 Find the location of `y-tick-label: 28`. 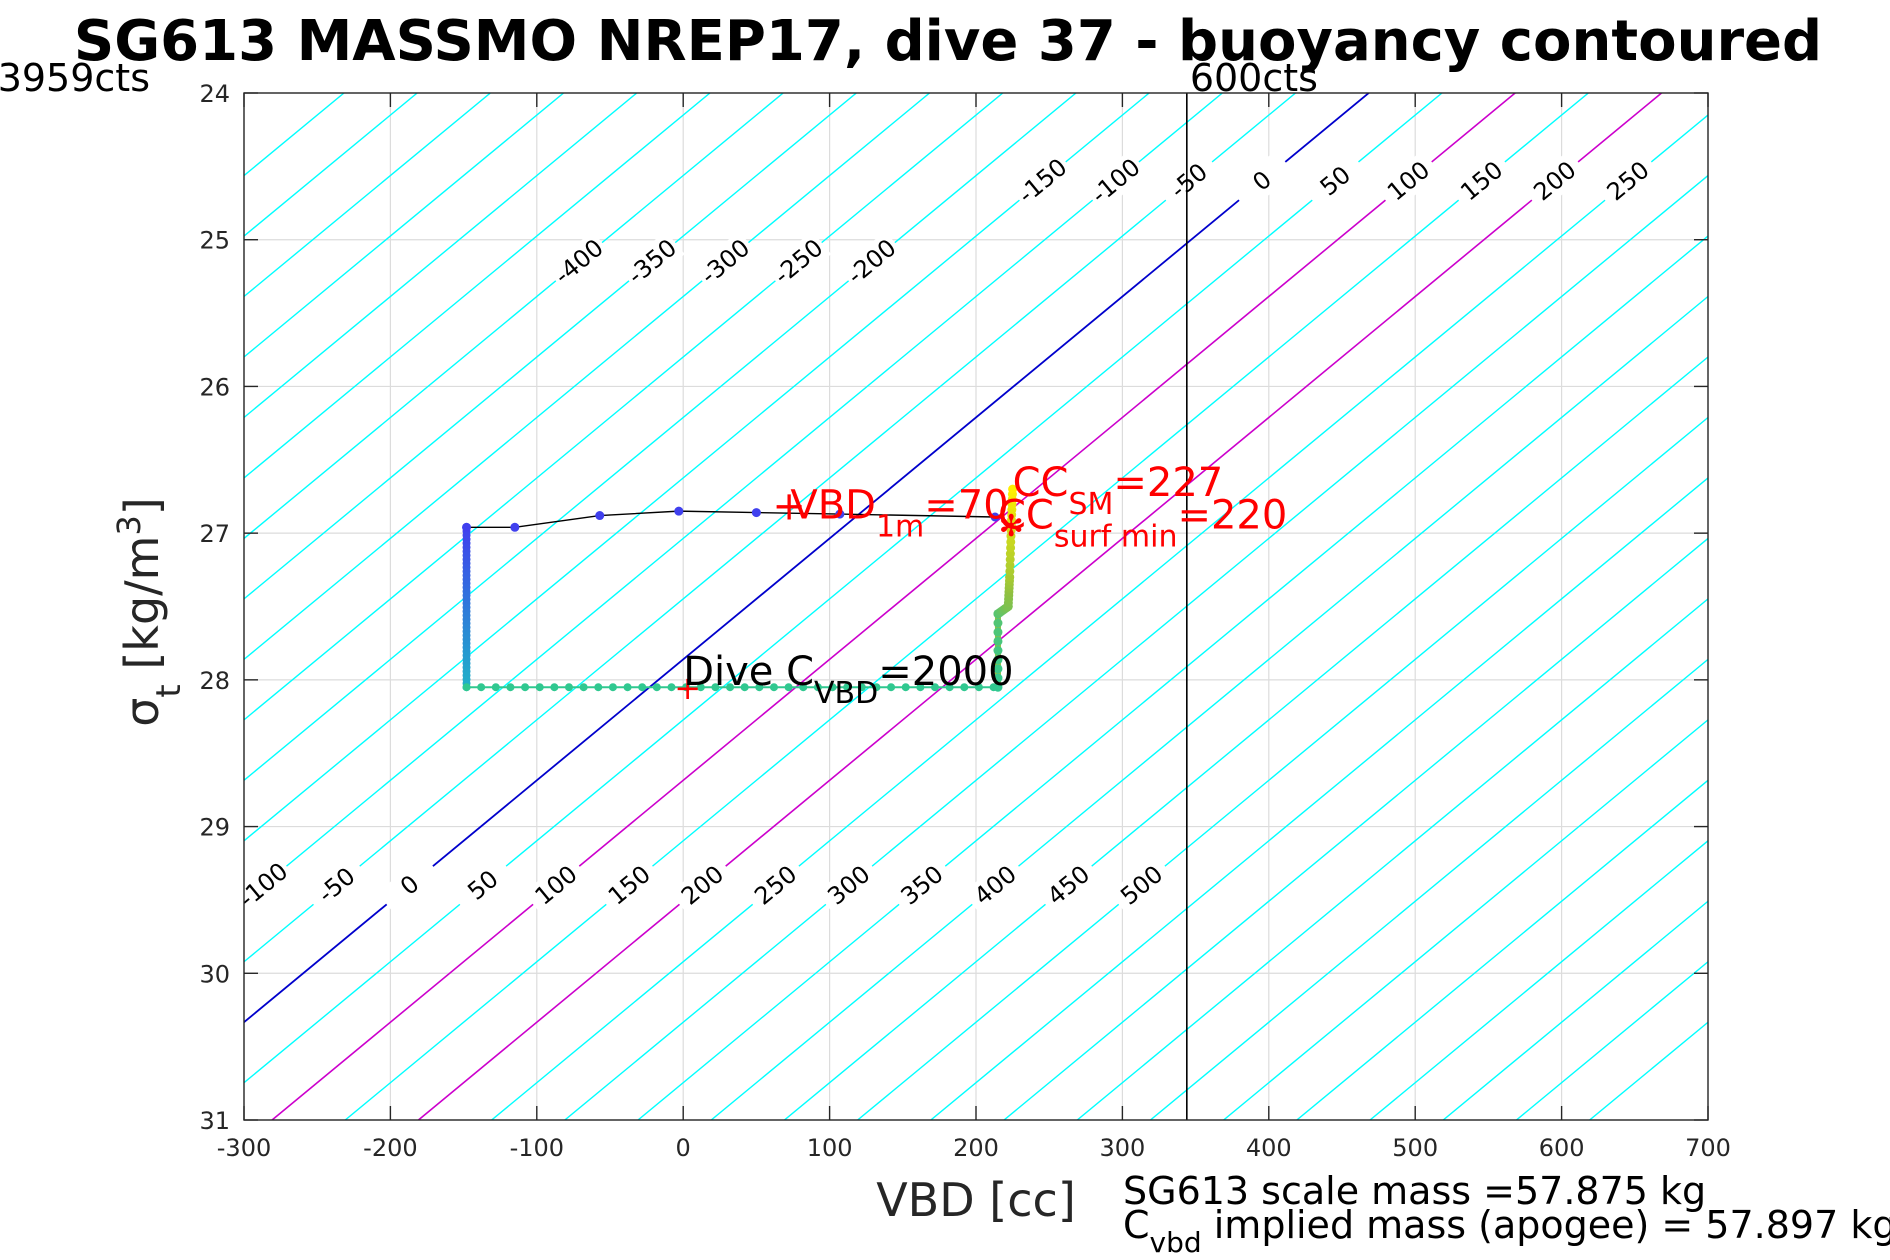

y-tick-label: 28 is located at coordinates (214, 681).